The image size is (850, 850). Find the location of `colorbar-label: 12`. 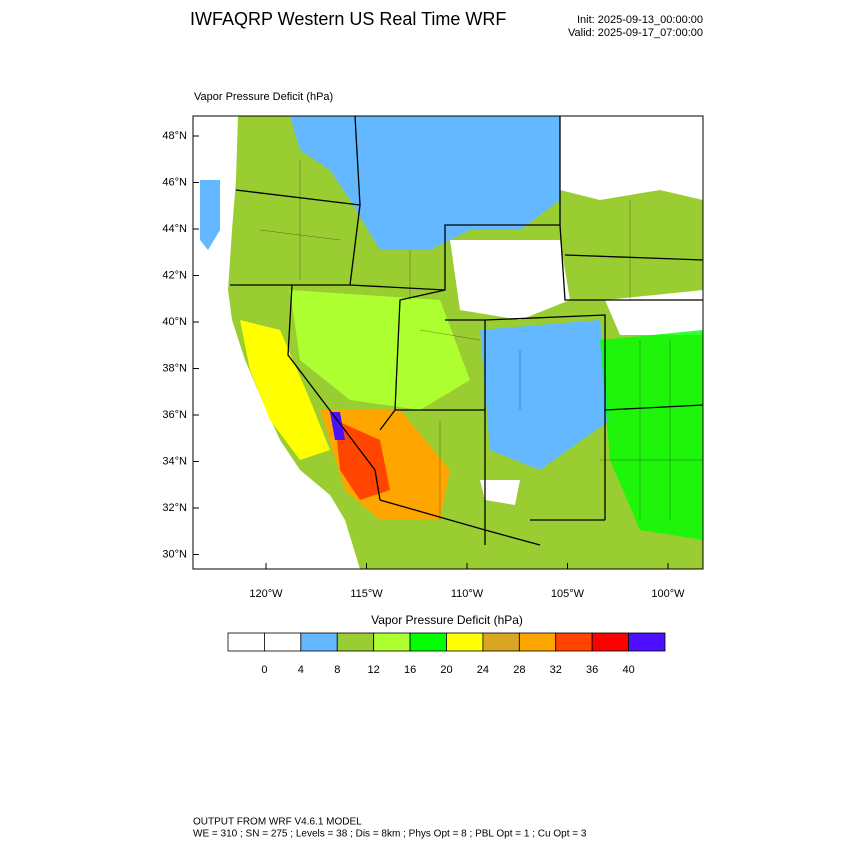

colorbar-label: 12 is located at coordinates (374, 670).